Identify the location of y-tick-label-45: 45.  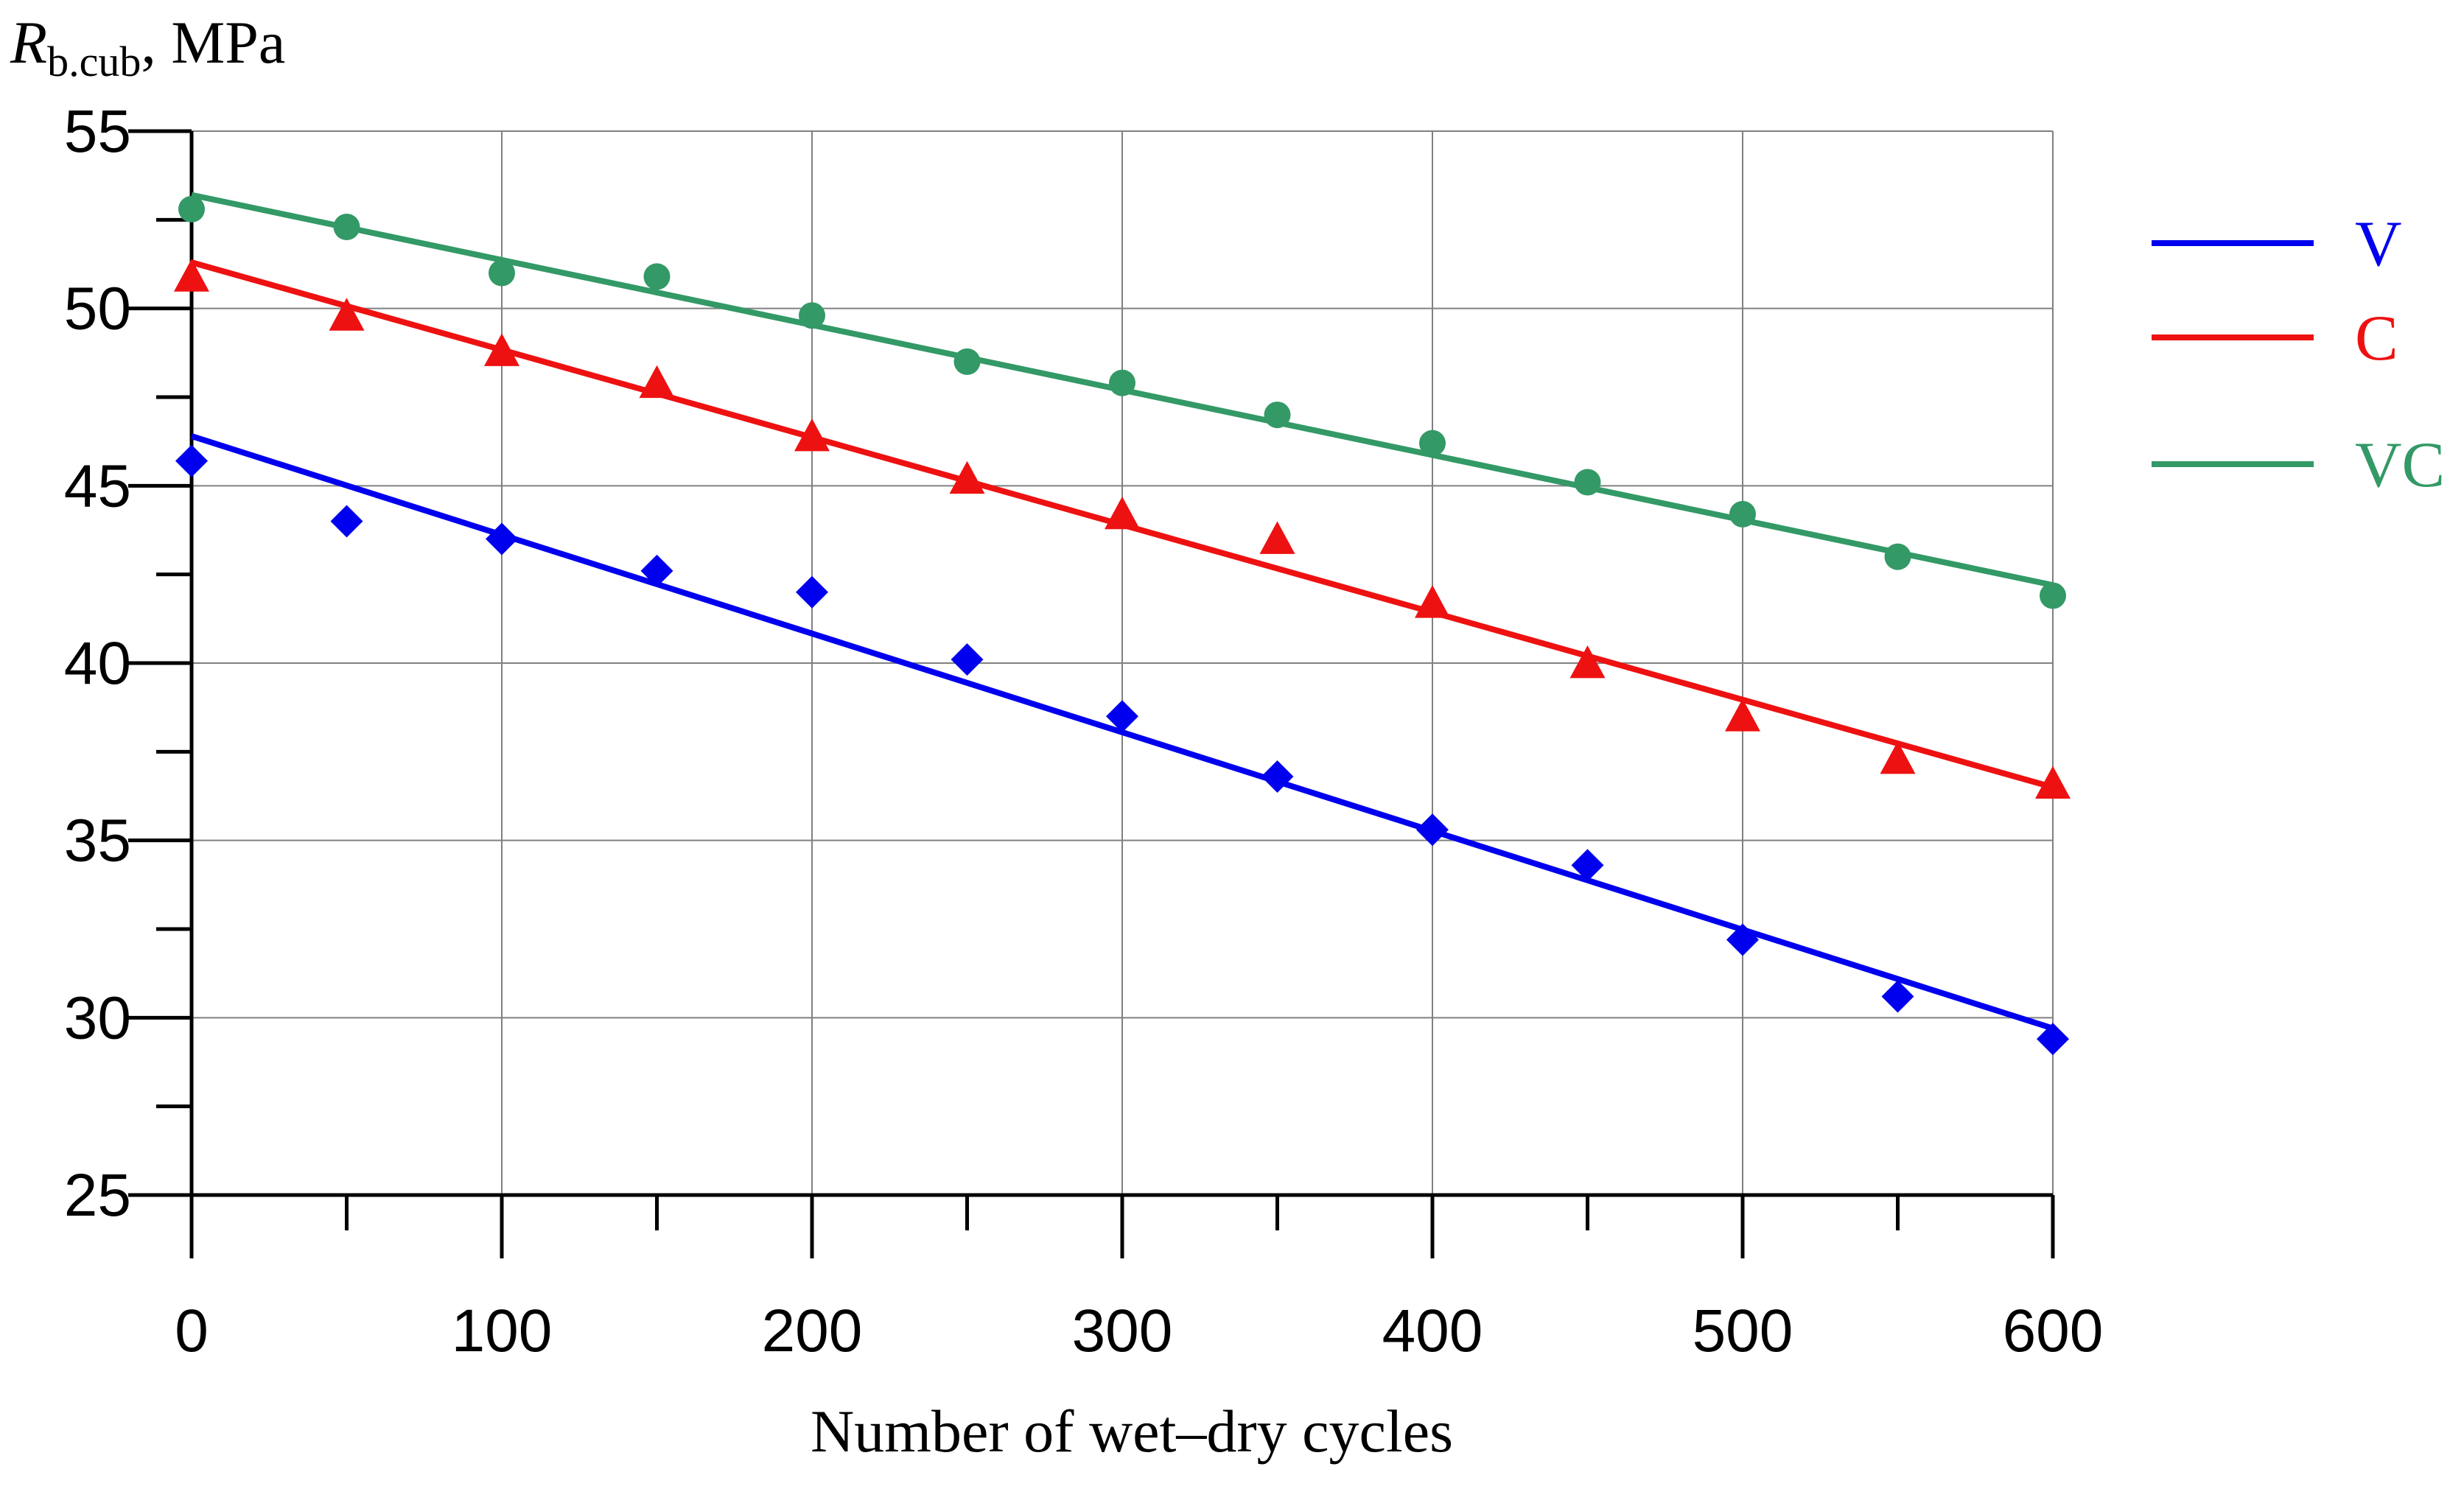
(97, 486).